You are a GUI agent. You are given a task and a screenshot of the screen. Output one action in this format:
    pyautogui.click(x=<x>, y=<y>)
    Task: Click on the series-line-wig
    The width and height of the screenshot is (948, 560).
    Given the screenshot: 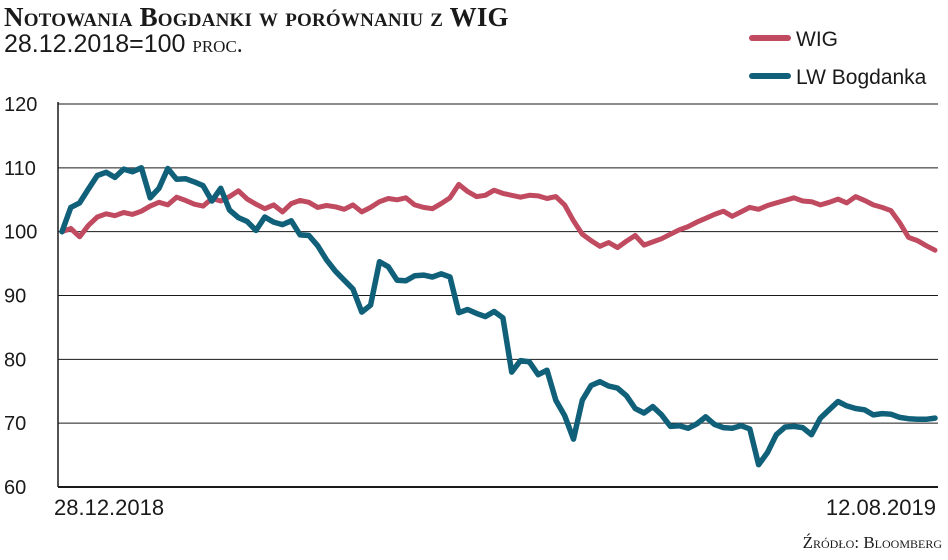 What is the action you would take?
    pyautogui.click(x=498, y=217)
    